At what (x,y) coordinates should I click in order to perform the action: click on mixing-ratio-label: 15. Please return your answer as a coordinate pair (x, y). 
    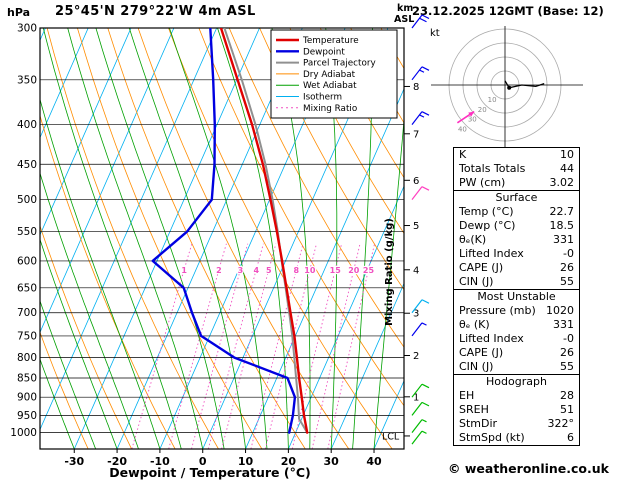
    Looking at the image, I should click on (336, 270).